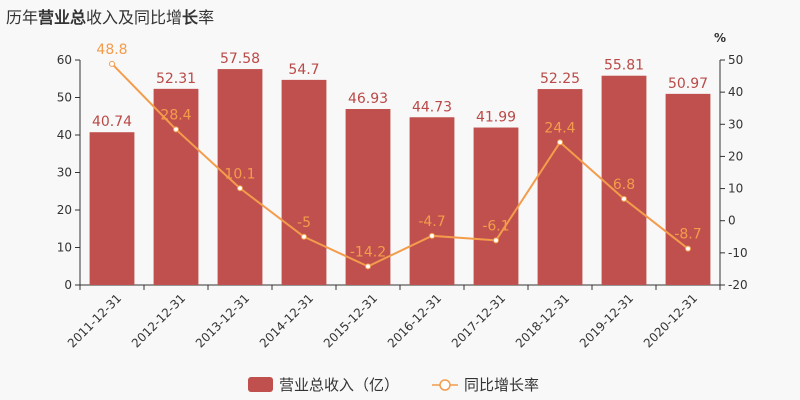 This screenshot has height=400, width=800. What do you see at coordinates (304, 223) in the screenshot?
I see `growth-value-label: -5` at bounding box center [304, 223].